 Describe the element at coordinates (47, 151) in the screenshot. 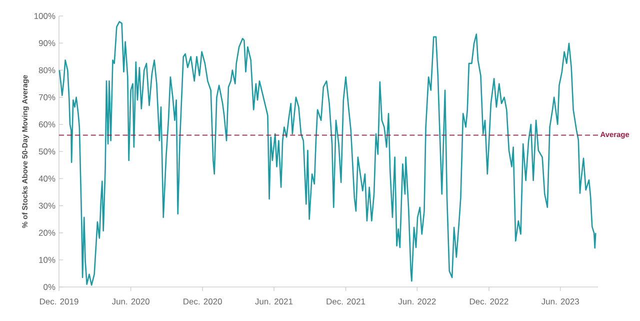

I see `y-tick-label: 50%` at that location.